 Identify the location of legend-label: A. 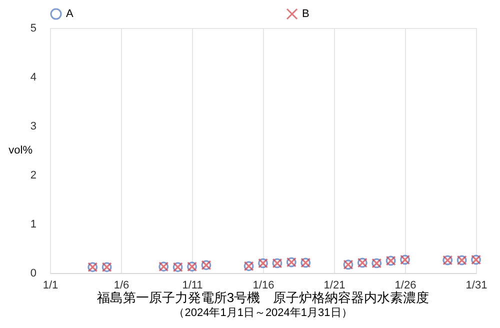
(70, 14).